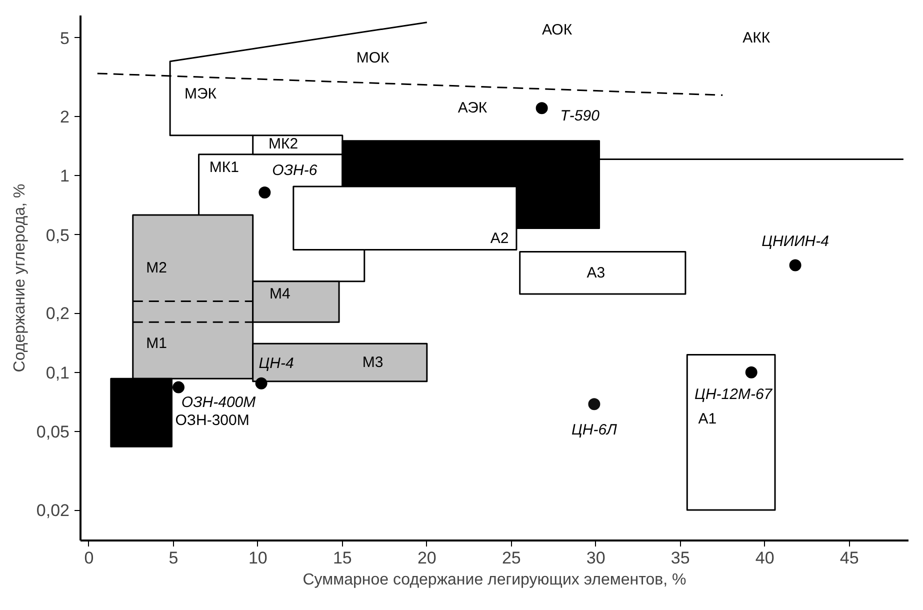  Describe the element at coordinates (733, 394) in the screenshot. I see `series-label: ЦН-12М-67` at that location.